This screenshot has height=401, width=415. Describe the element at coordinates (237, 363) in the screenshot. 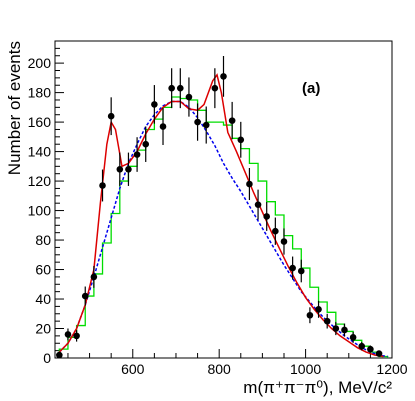

I see `x-axis: 600 800 1000 1200` at that location.